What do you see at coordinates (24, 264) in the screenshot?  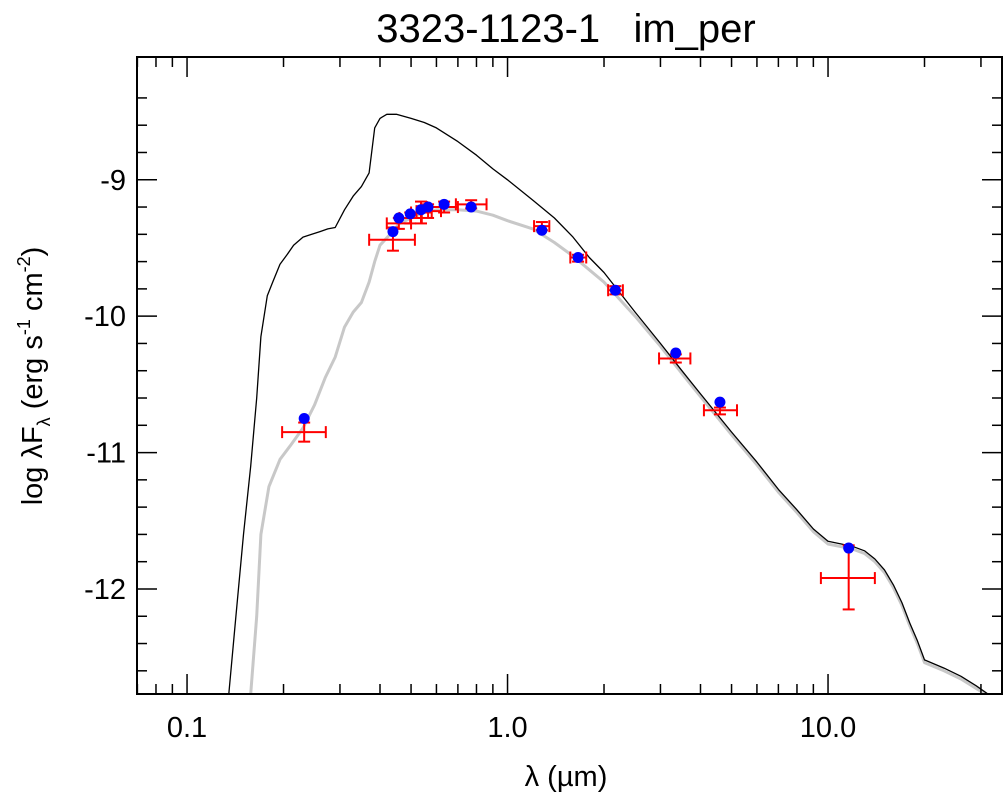 I see `y-axis-label-sup2: -2` at bounding box center [24, 264].